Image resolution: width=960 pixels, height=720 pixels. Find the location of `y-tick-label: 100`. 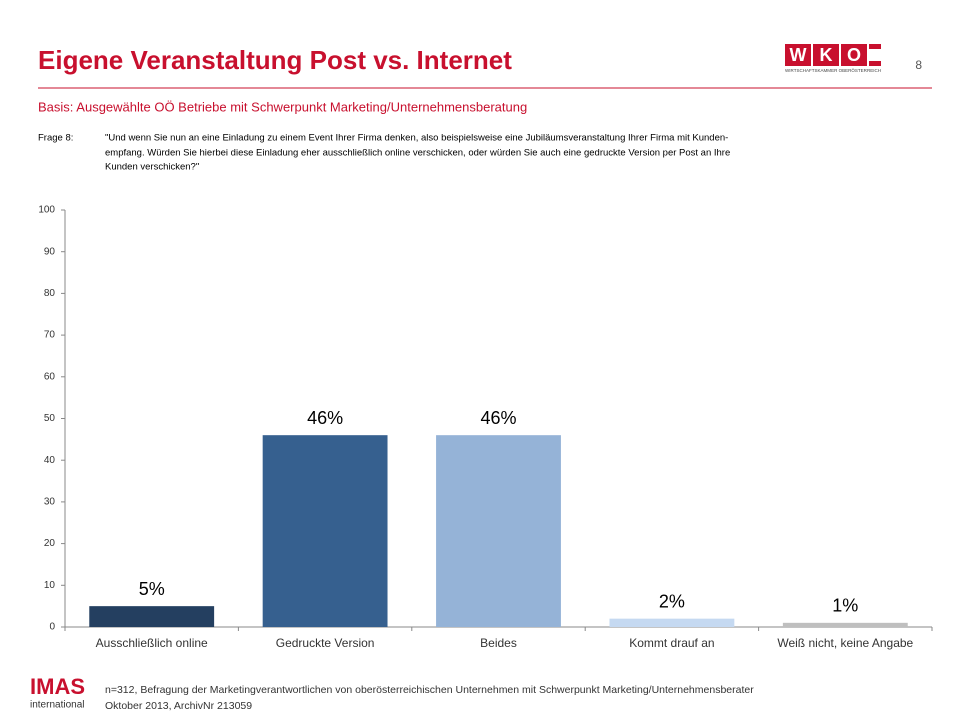

y-tick-label: 100 is located at coordinates (46, 210).